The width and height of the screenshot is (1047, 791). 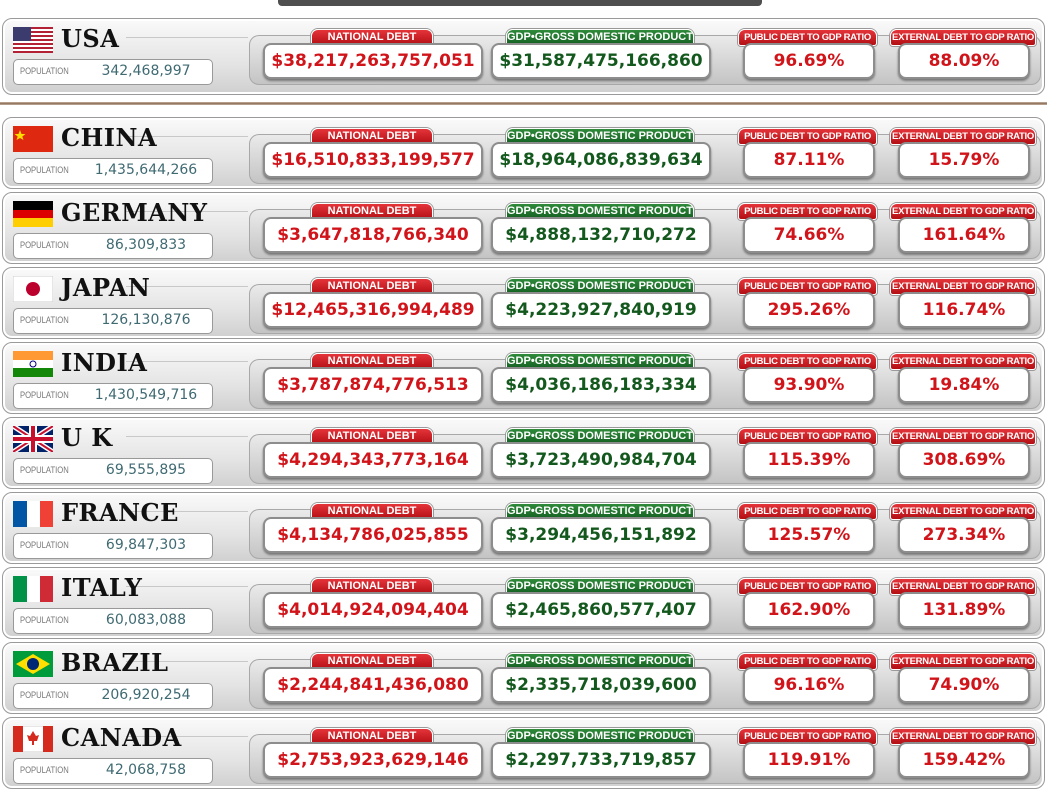 I want to click on stat-value: $4,223,927,840,919, so click(x=601, y=310).